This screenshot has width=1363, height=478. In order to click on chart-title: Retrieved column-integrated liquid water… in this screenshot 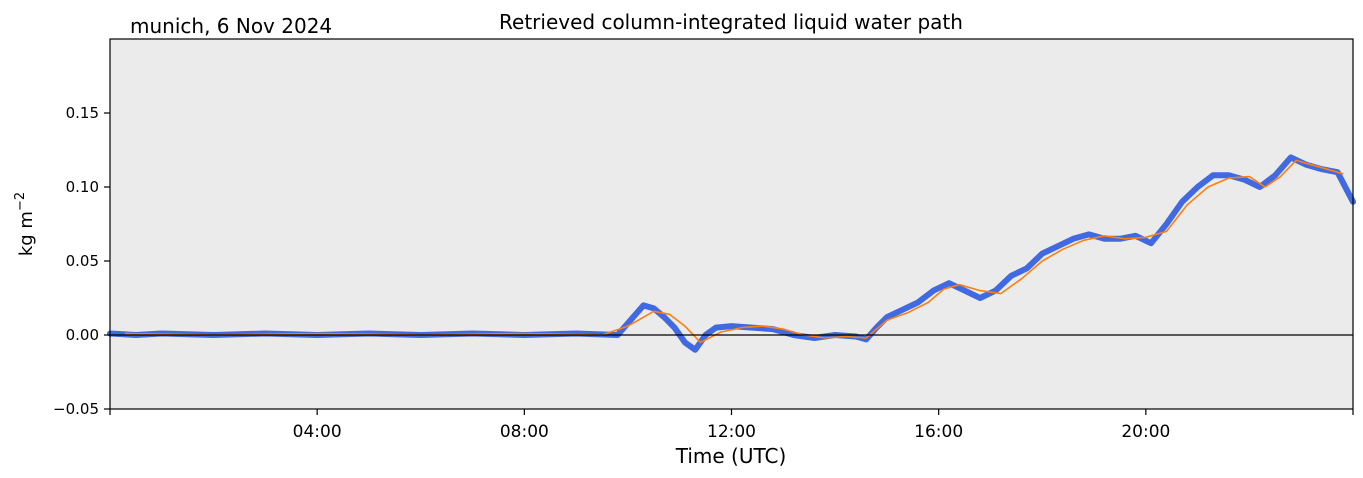, I will do `click(731, 22)`.